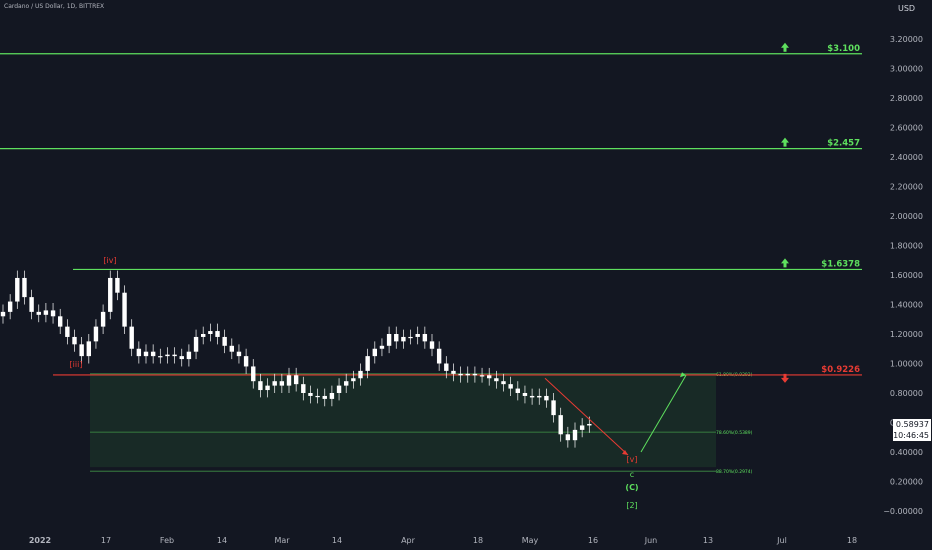 This screenshot has width=932, height=550. I want to click on x-tick-label: 18, so click(478, 540).